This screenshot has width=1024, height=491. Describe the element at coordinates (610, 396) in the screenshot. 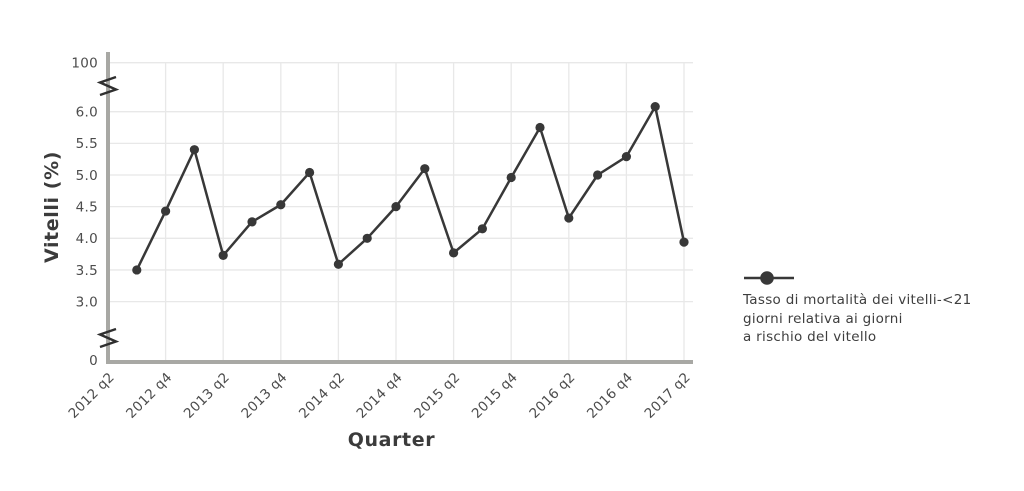

I see `x-tick-label: 2016 q4` at that location.